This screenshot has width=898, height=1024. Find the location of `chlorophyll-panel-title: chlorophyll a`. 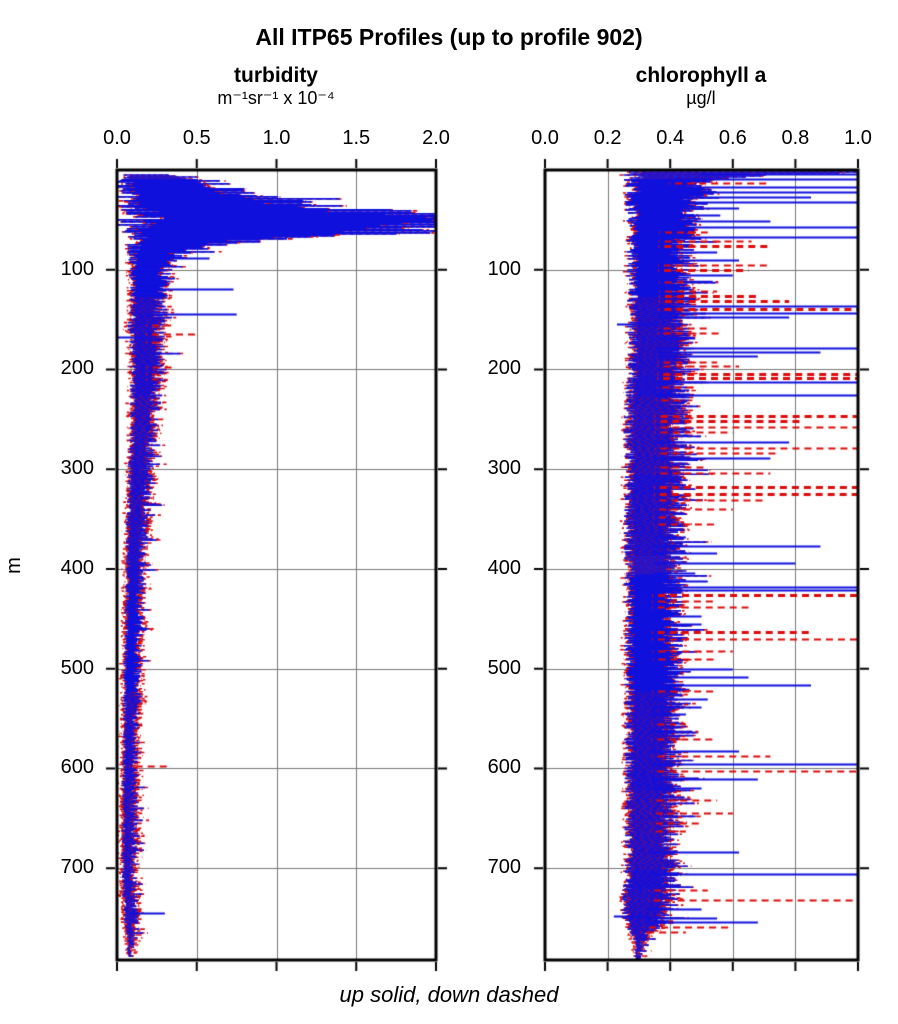

chlorophyll-panel-title: chlorophyll a is located at coordinates (701, 75).